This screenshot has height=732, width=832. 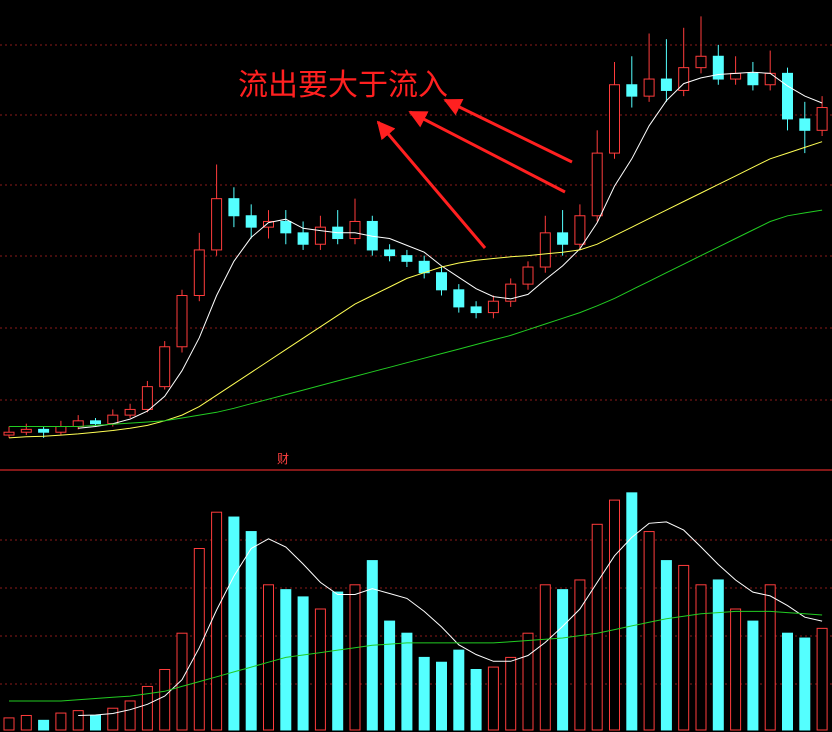 What do you see at coordinates (416, 656) in the screenshot?
I see `average-line` at bounding box center [416, 656].